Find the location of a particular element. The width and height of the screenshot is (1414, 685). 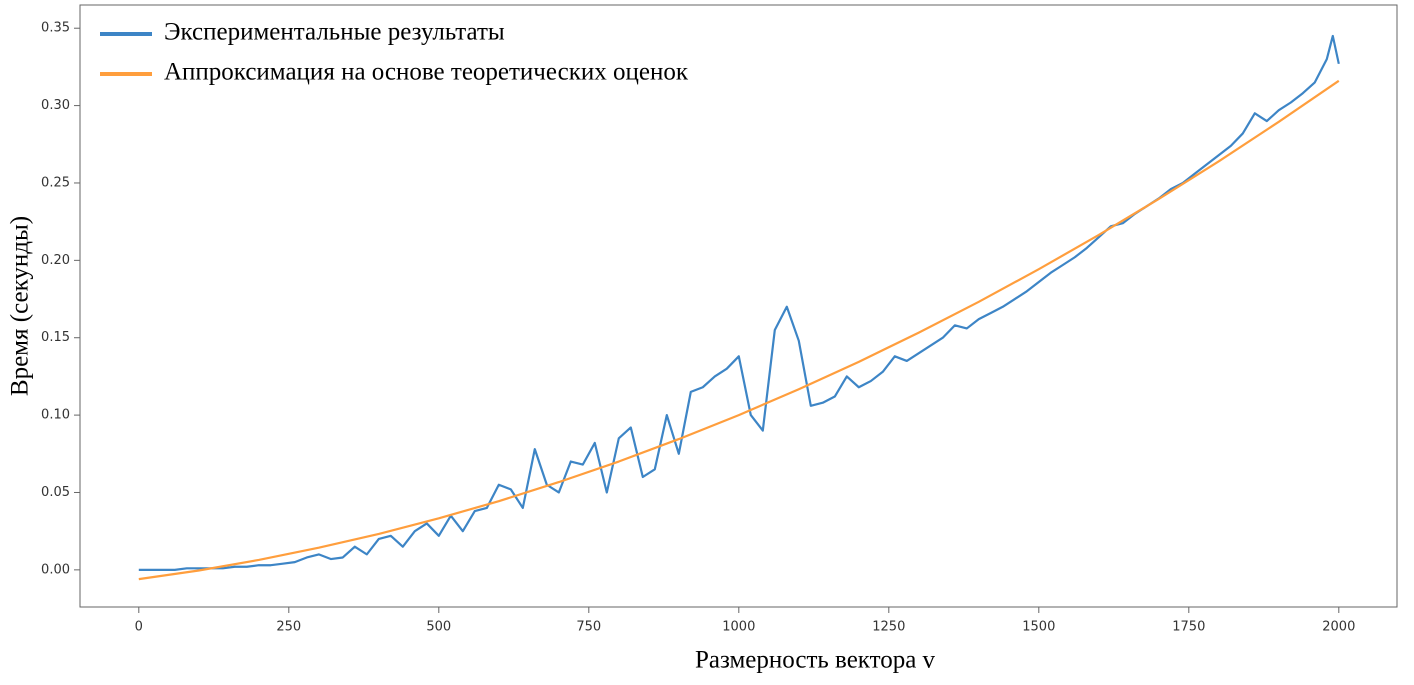

y-tick-label: 0.05 is located at coordinates (55, 492).